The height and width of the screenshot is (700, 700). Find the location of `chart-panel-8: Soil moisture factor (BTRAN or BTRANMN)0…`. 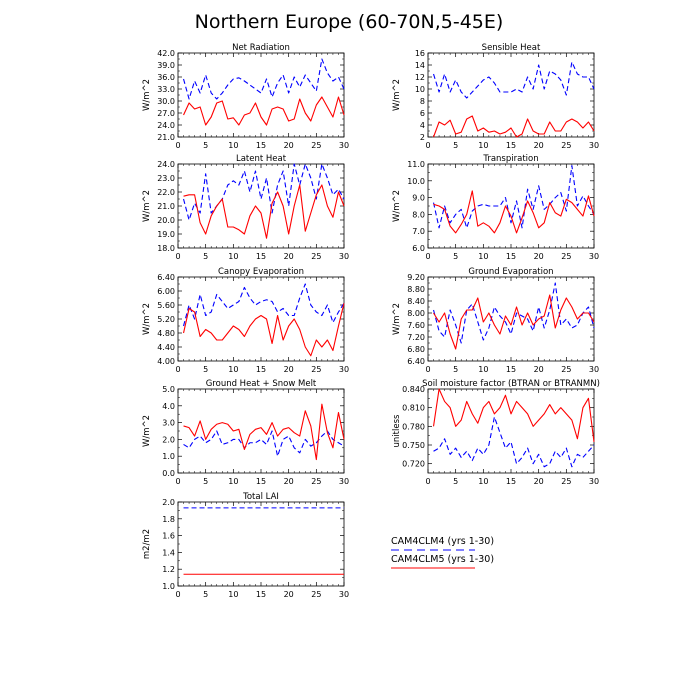

chart-panel-8: Soil moisture factor (BTRAN or BTRANMN)0… is located at coordinates (496, 432).